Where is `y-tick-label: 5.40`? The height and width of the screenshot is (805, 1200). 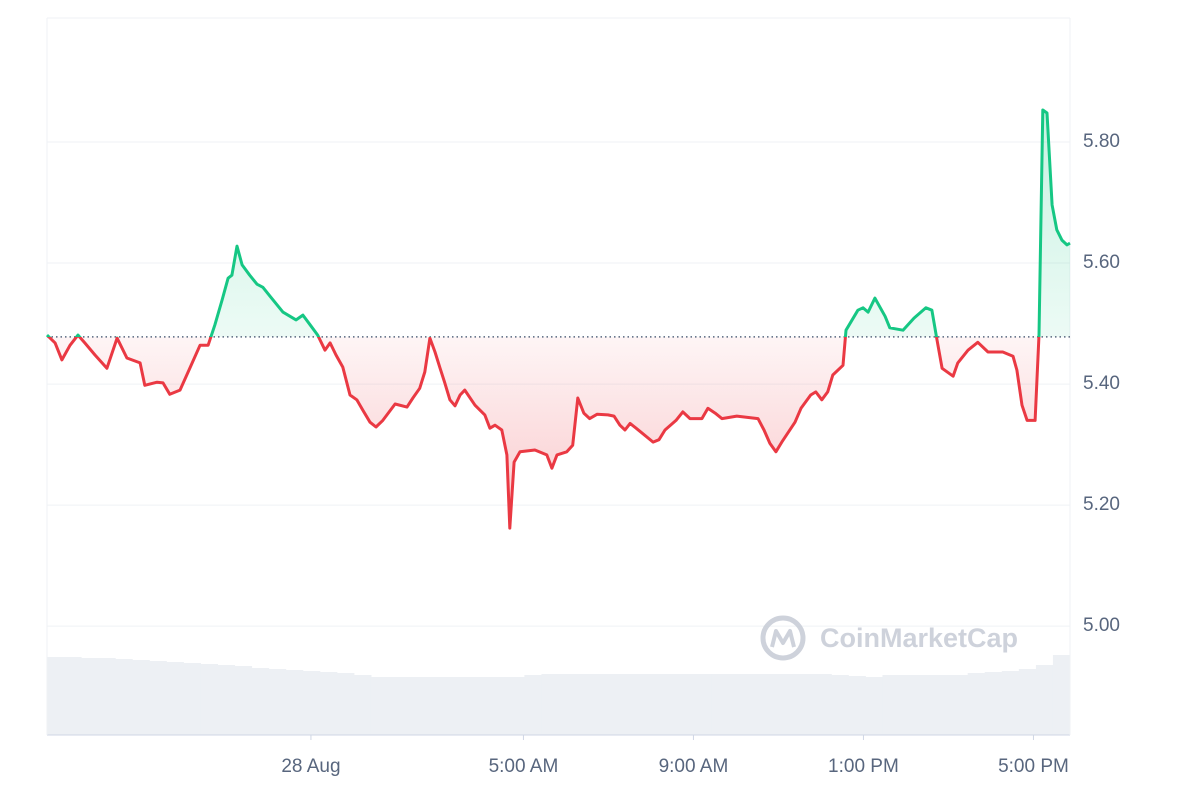 y-tick-label: 5.40 is located at coordinates (1101, 383).